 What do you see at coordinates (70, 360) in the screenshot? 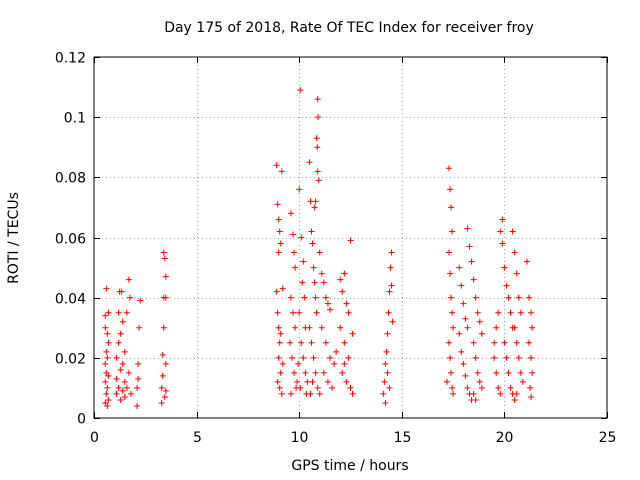
I see `y-tick-label: 0.02` at bounding box center [70, 360].